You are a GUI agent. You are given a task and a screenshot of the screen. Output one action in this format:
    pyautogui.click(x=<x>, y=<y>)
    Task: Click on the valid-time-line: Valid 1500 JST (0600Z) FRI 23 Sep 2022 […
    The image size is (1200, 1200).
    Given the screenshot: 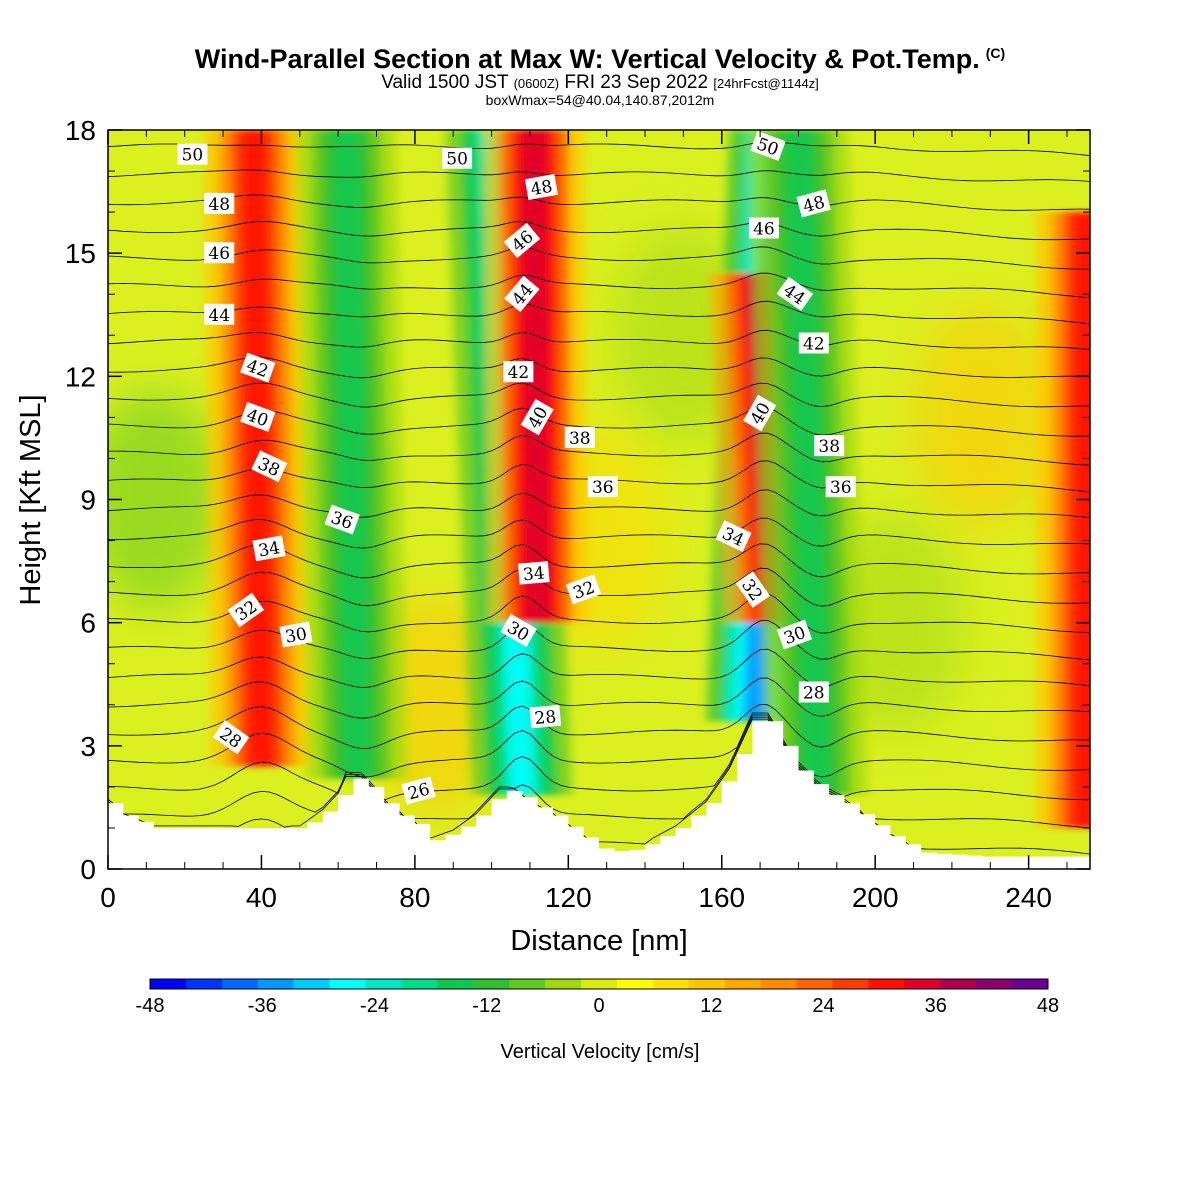 What is the action you would take?
    pyautogui.click(x=600, y=83)
    